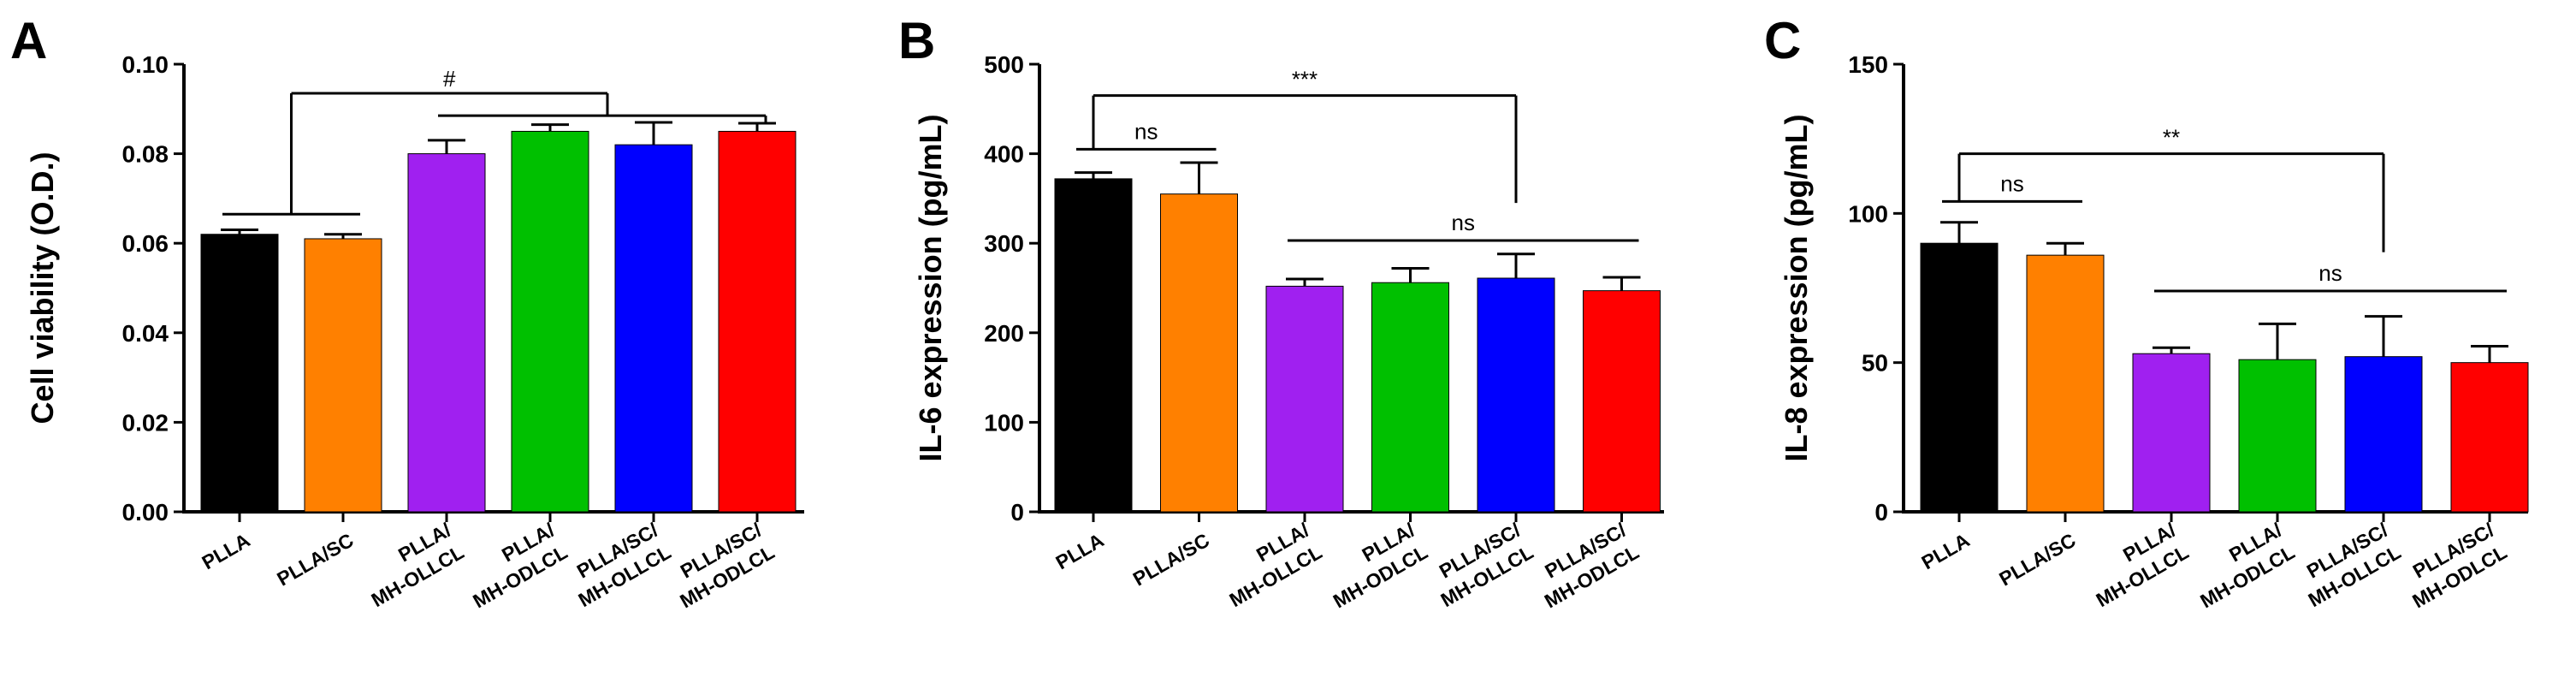  Describe the element at coordinates (1875, 363) in the screenshot. I see `y-tick-label: 50` at that location.